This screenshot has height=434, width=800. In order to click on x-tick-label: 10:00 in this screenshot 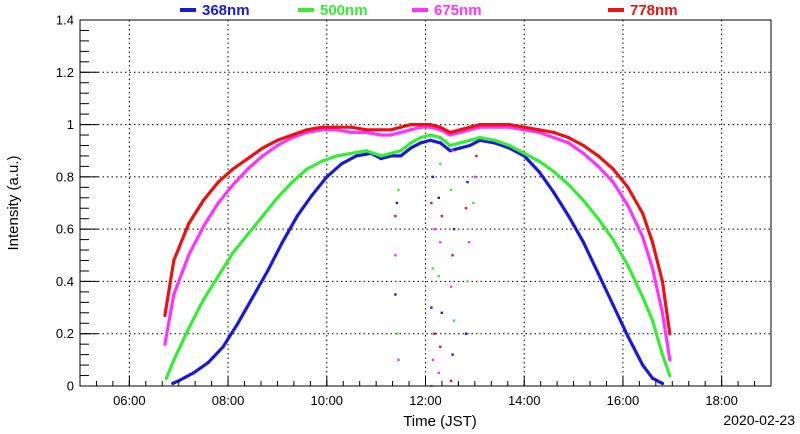, I will do `click(327, 400)`.